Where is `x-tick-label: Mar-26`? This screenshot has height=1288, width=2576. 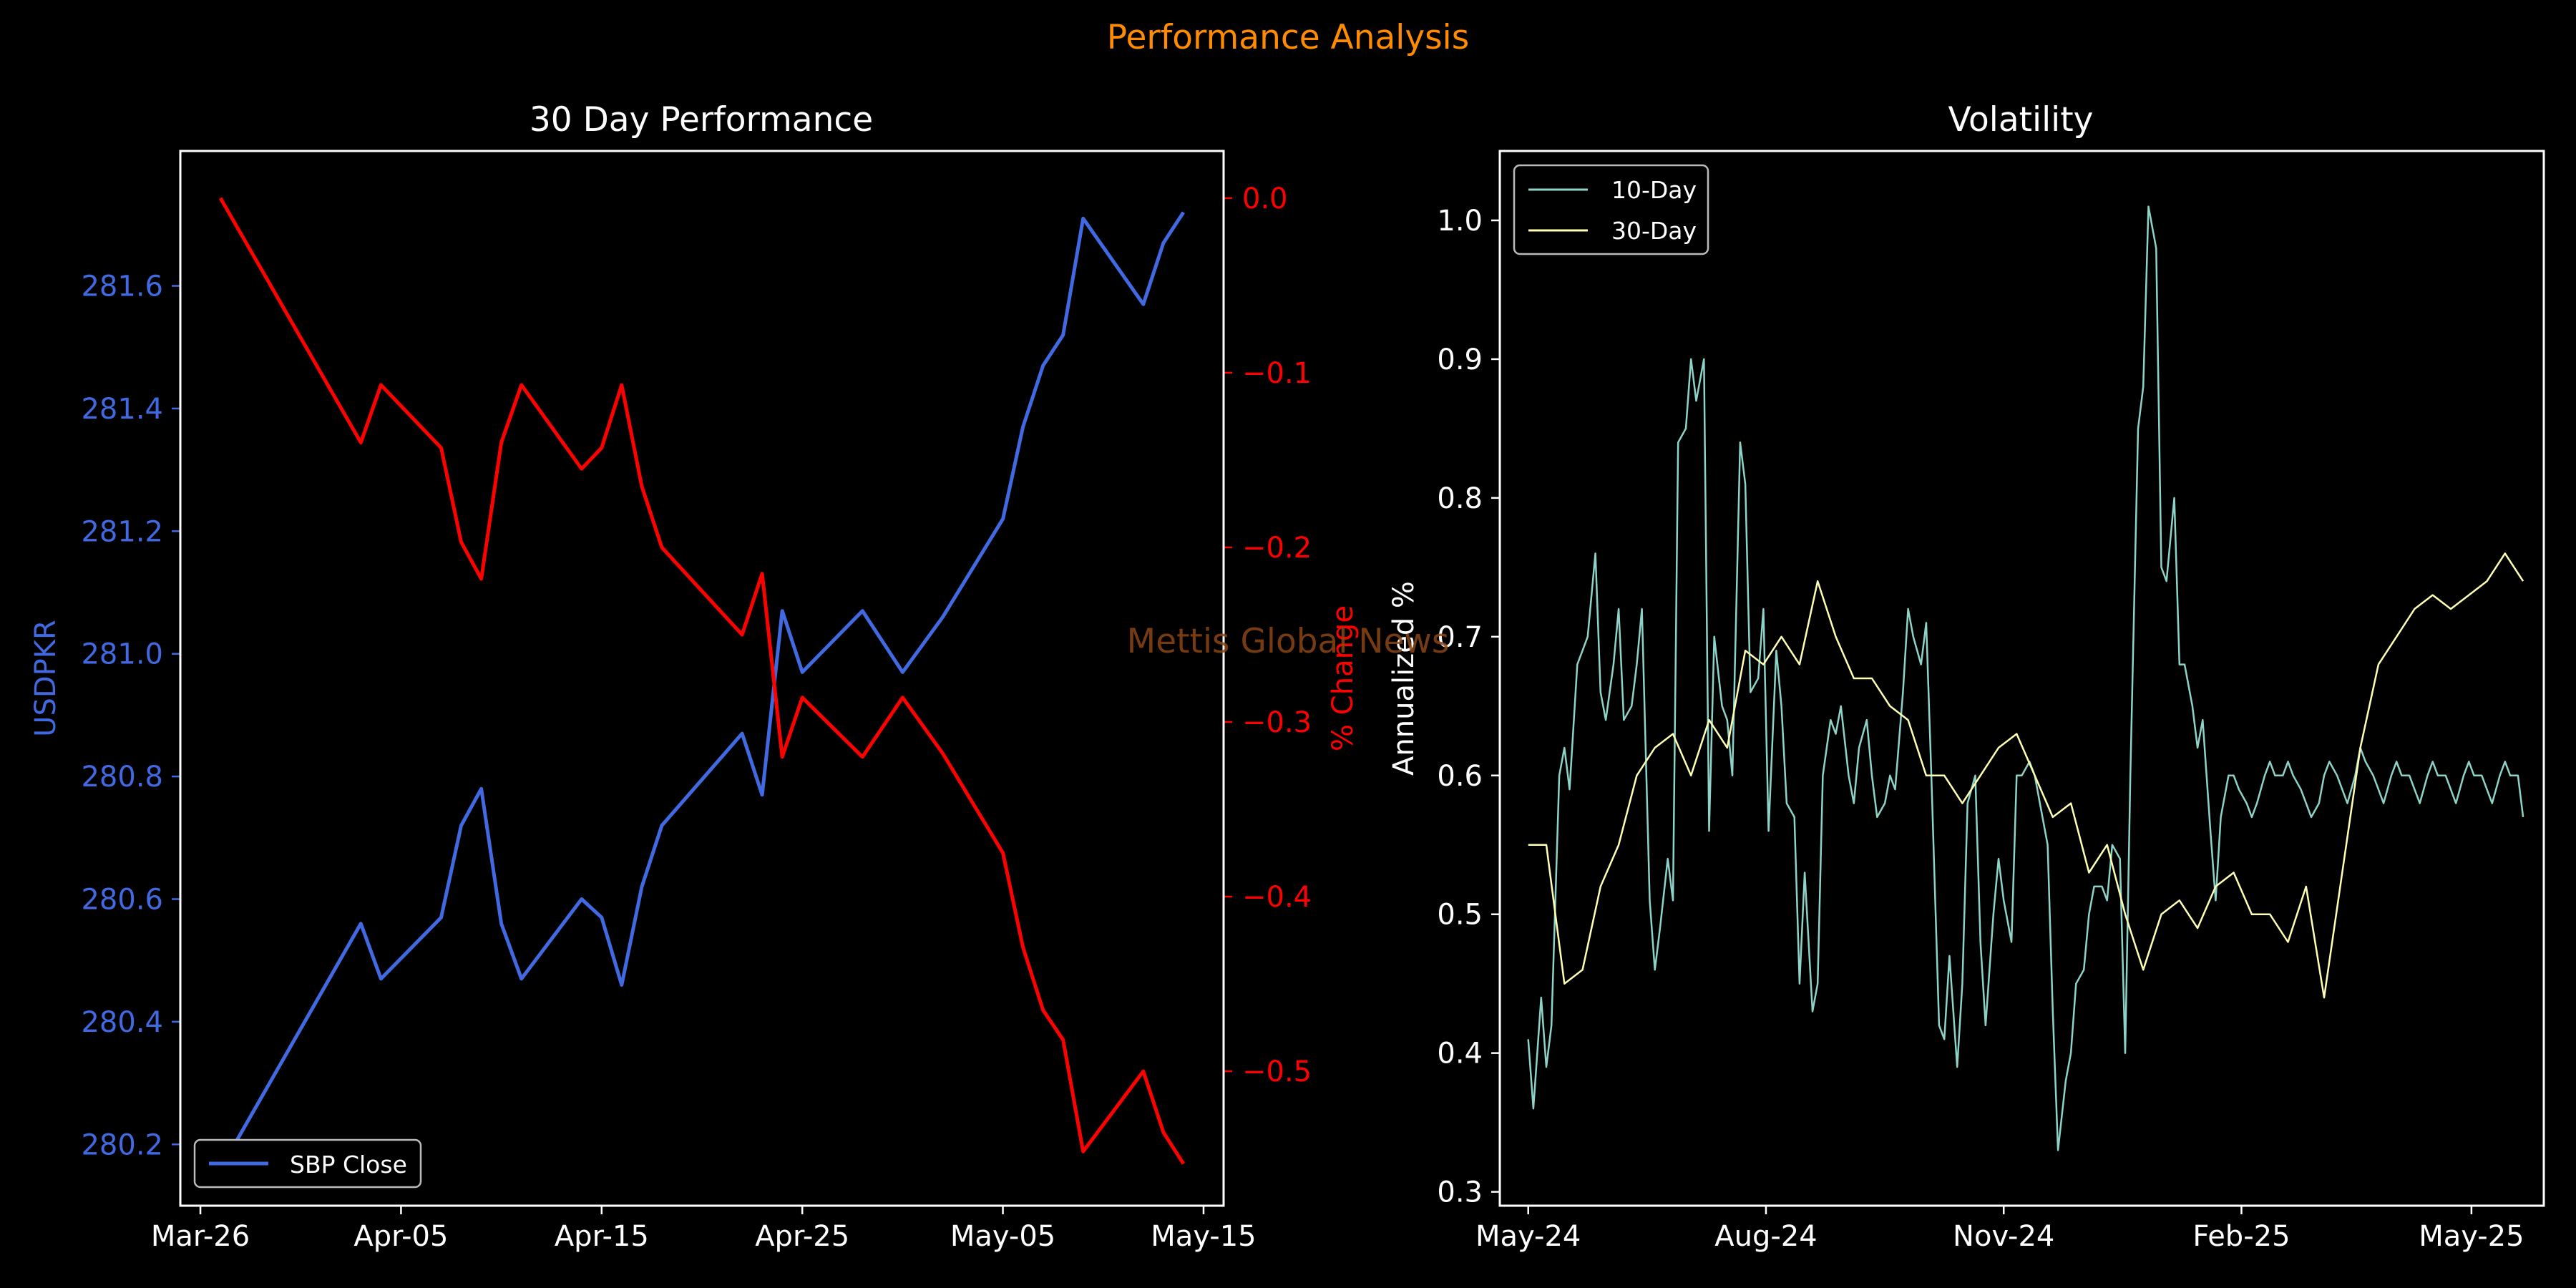 x-tick-label: Mar-26 is located at coordinates (200, 1236).